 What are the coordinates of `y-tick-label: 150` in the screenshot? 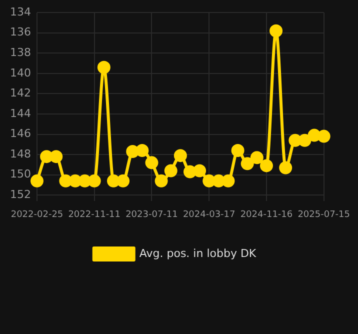 It's located at (20, 174).